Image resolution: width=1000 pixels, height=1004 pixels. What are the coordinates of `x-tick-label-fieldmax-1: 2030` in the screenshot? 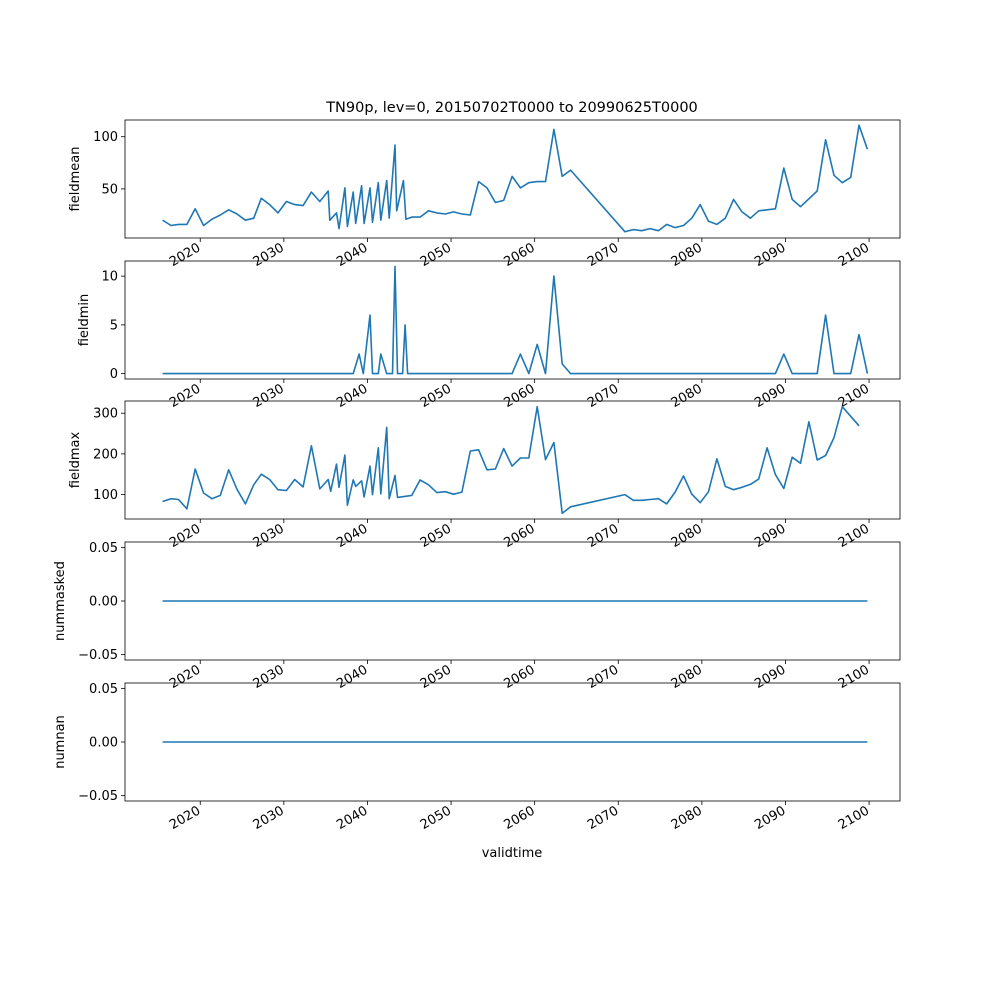 It's located at (269, 536).